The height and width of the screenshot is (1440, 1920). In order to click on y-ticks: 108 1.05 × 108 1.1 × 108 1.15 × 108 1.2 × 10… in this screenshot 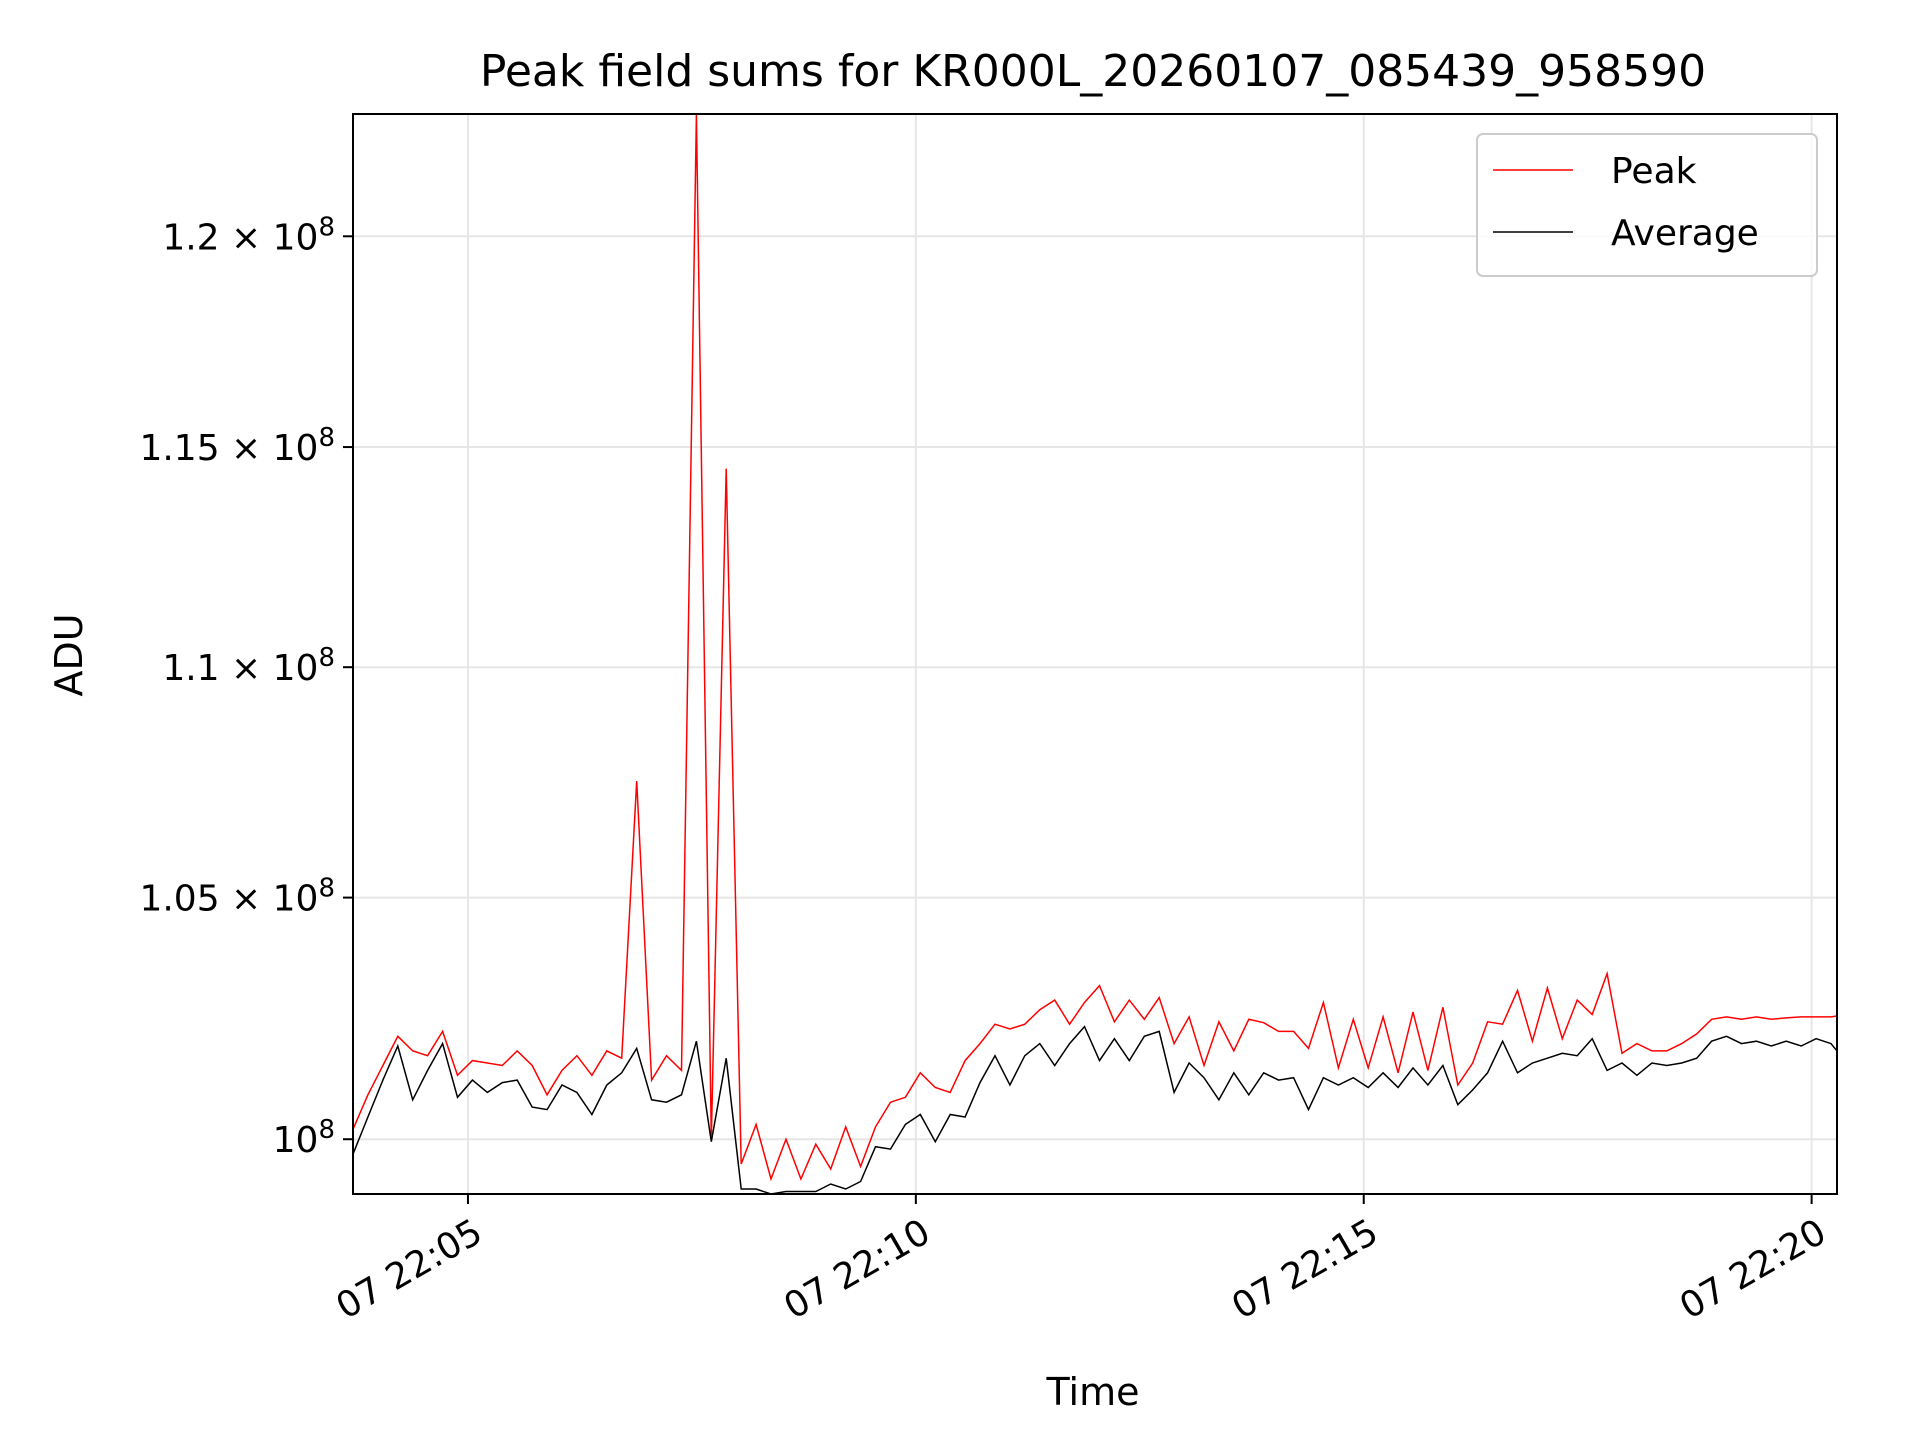, I will do `click(246, 686)`.